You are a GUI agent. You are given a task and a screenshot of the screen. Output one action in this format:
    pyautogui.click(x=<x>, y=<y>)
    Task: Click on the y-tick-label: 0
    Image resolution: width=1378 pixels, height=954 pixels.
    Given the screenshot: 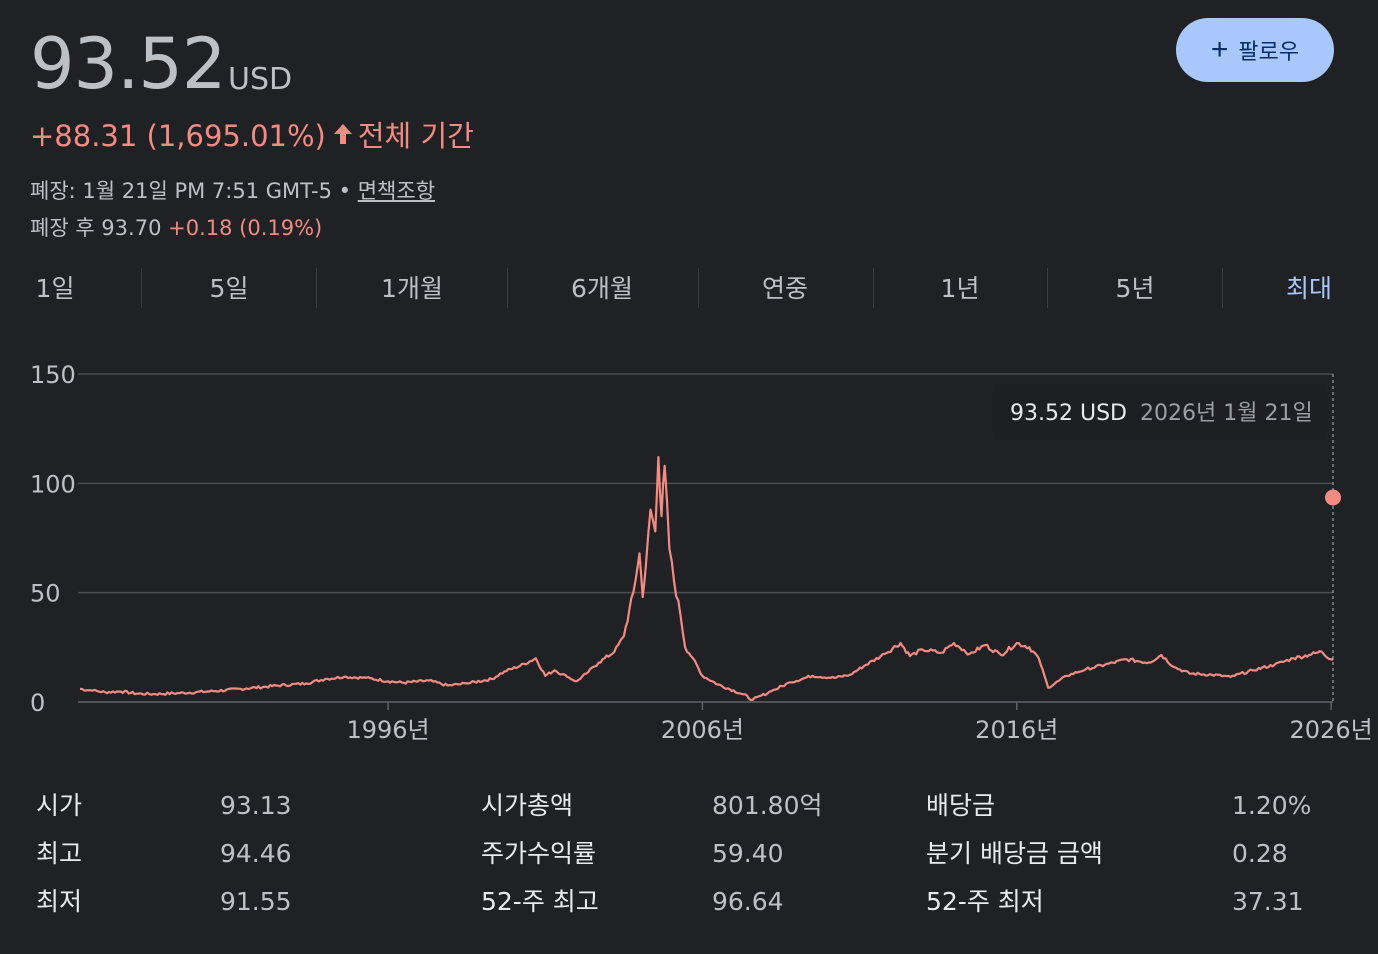 What is the action you would take?
    pyautogui.click(x=37, y=703)
    